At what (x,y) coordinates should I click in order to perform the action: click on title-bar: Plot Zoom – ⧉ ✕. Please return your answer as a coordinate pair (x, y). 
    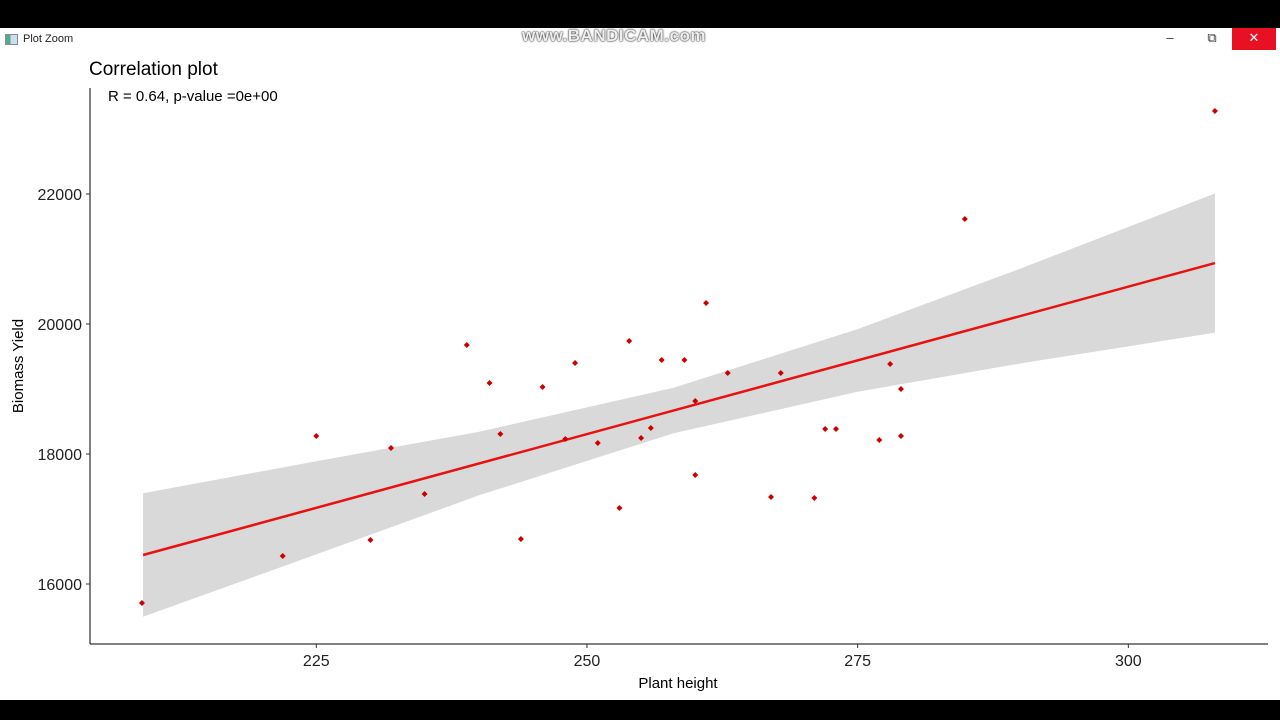
    Looking at the image, I should click on (640, 39).